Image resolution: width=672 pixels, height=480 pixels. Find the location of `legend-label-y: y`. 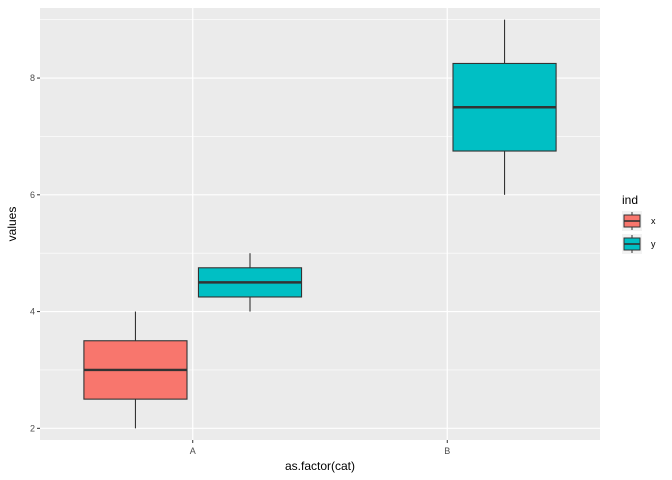

legend-label-y: y is located at coordinates (653, 244).